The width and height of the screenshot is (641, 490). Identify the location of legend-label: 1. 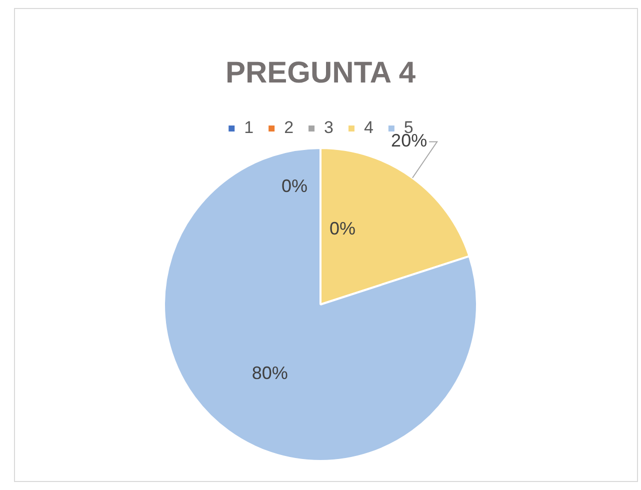
(249, 128).